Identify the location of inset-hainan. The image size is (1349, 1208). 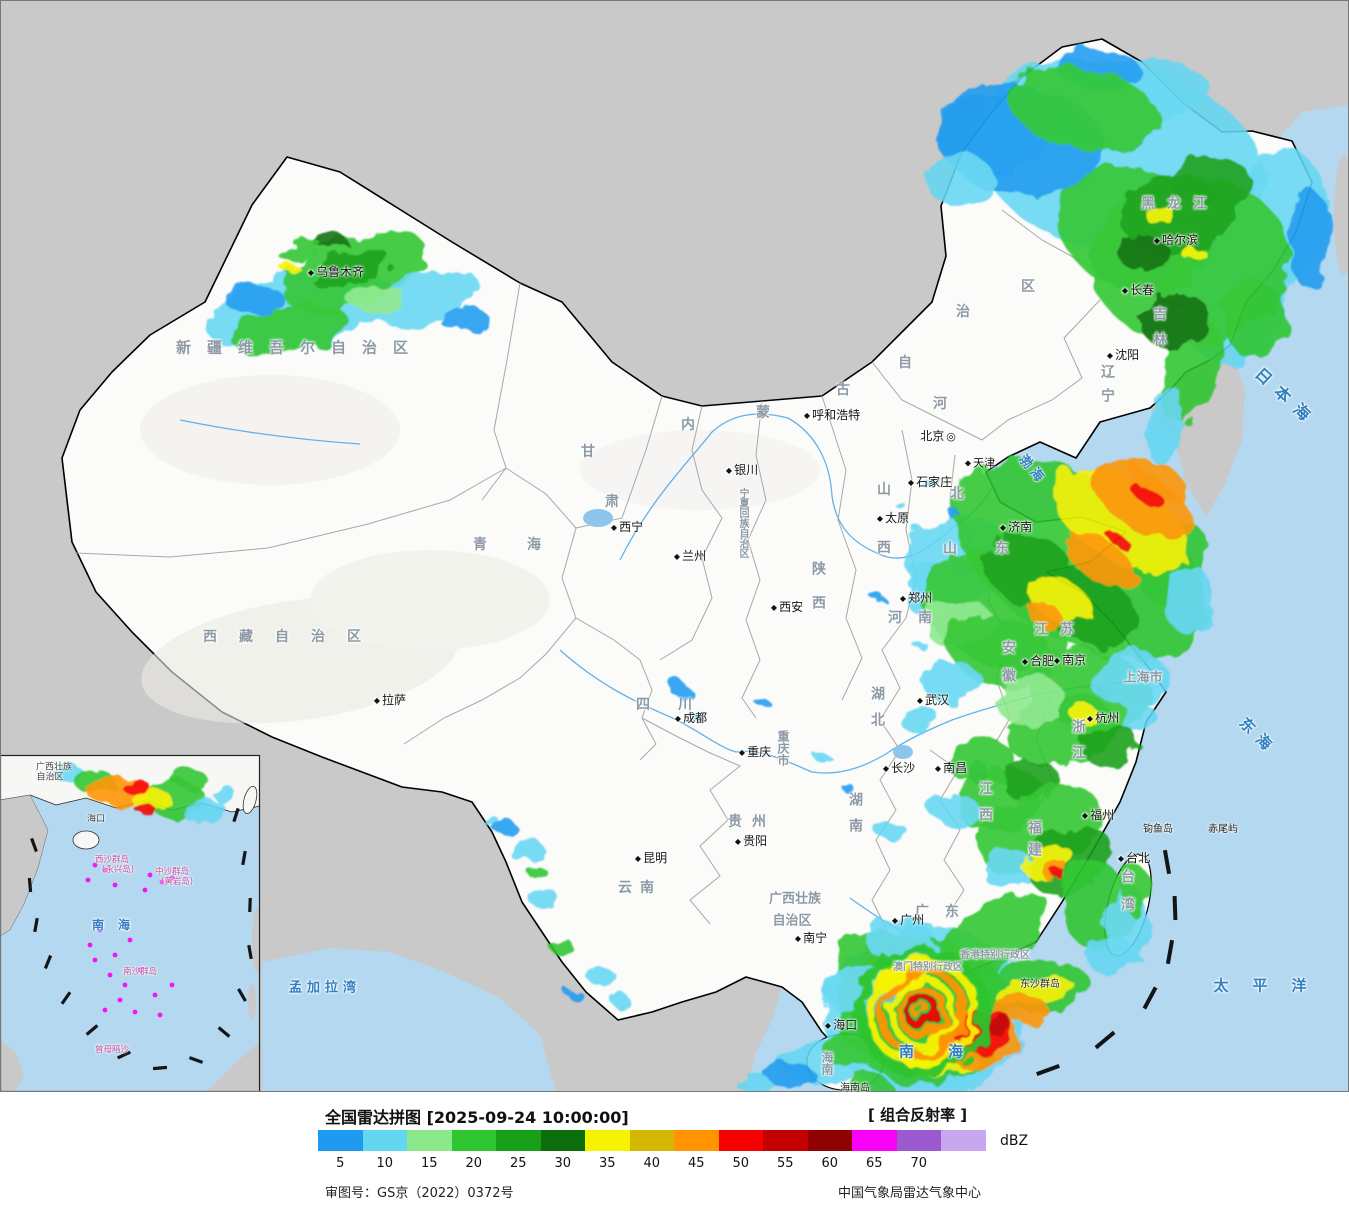
(86, 840).